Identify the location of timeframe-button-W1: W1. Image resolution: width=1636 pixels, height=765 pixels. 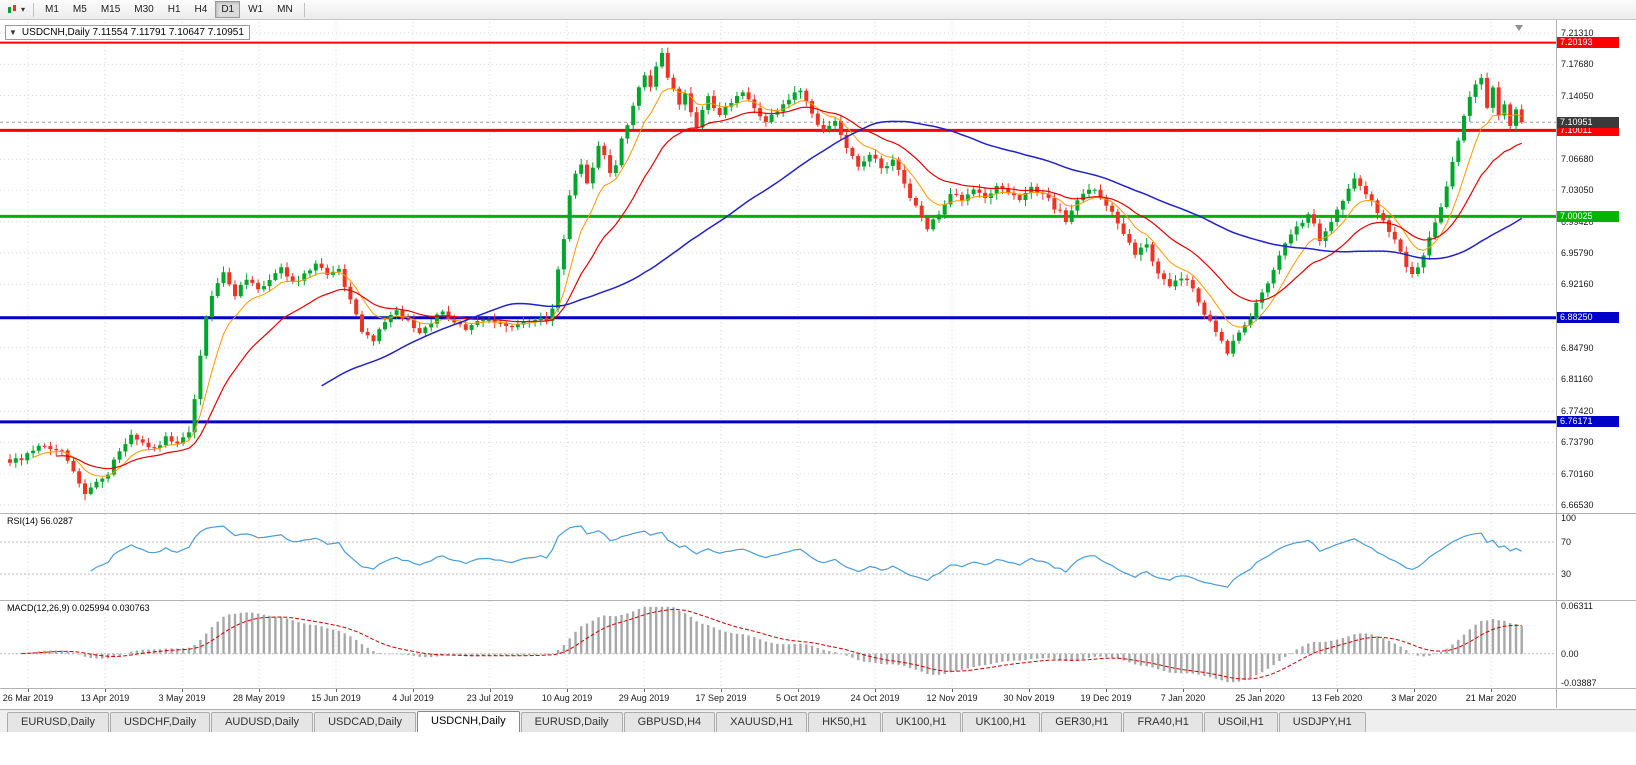
(256, 9).